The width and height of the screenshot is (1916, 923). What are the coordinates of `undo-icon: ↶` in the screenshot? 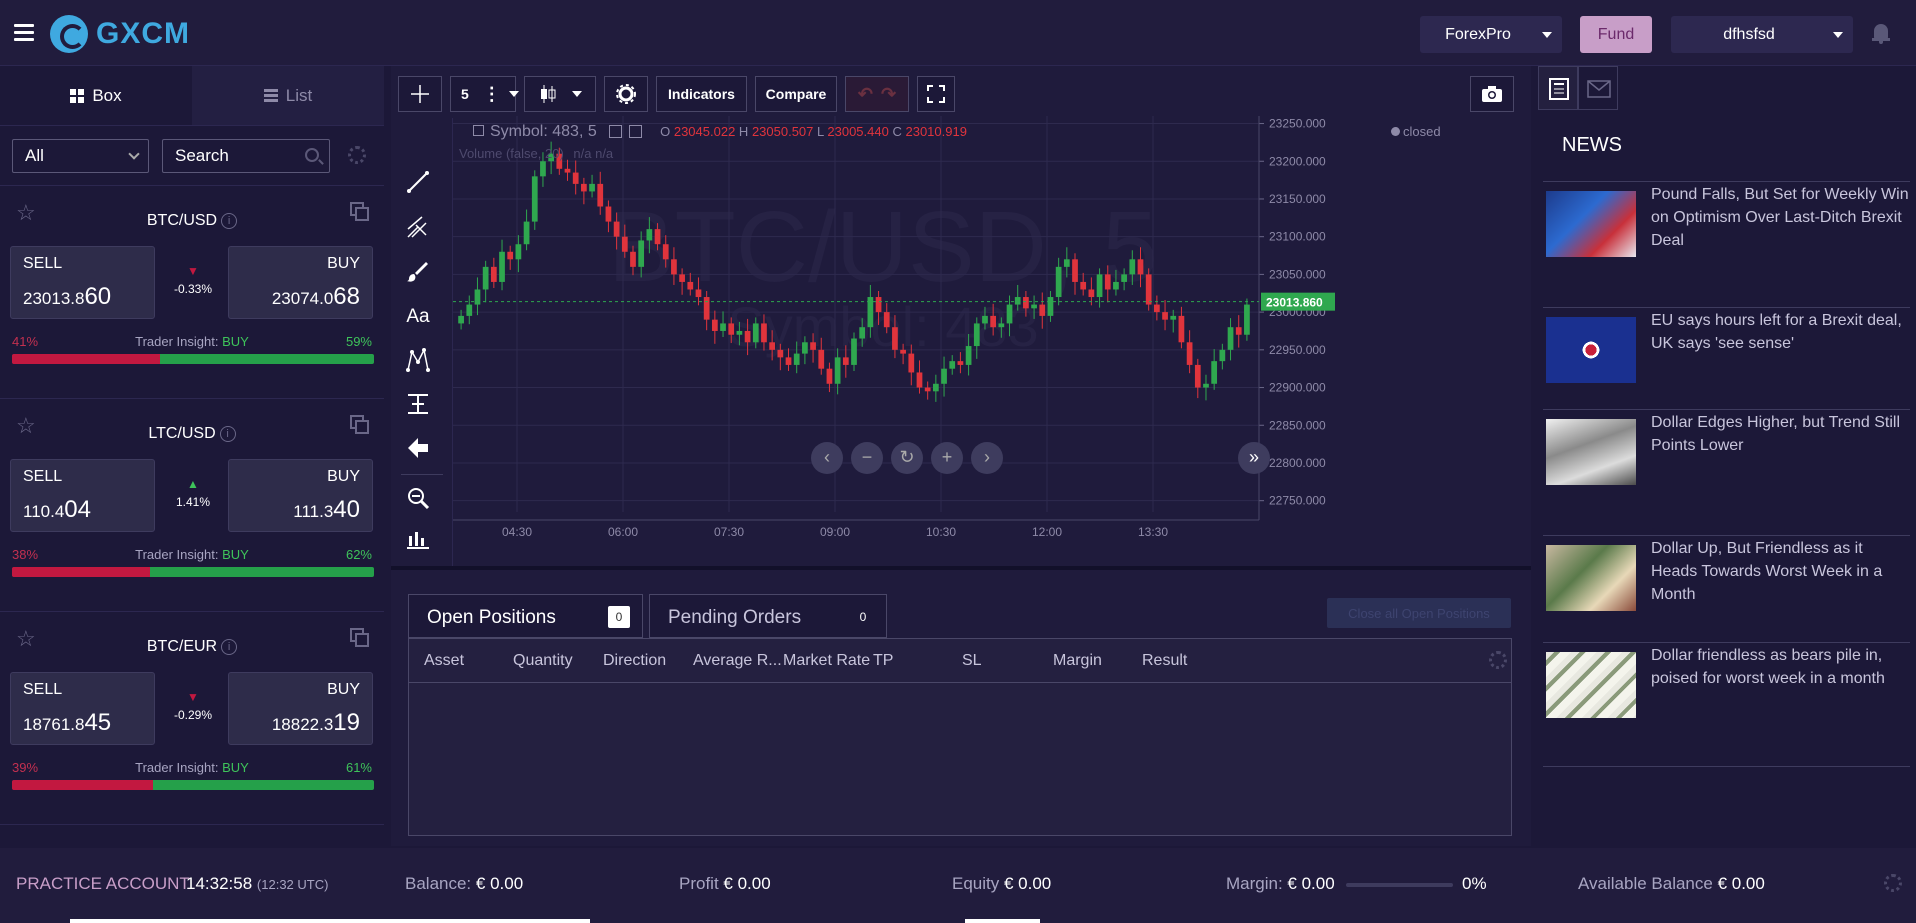 It's located at (865, 93).